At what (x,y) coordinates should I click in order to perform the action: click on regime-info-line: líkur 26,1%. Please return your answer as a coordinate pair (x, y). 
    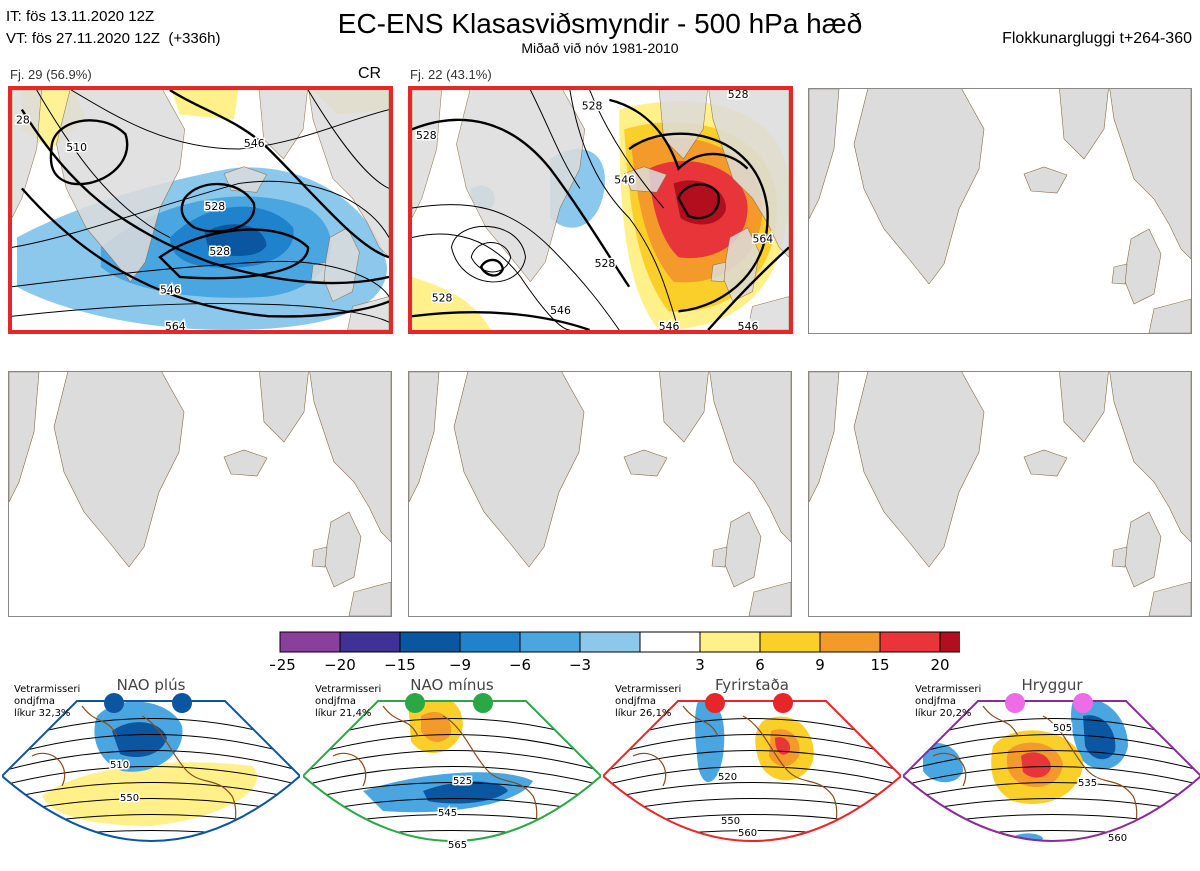
    Looking at the image, I should click on (643, 713).